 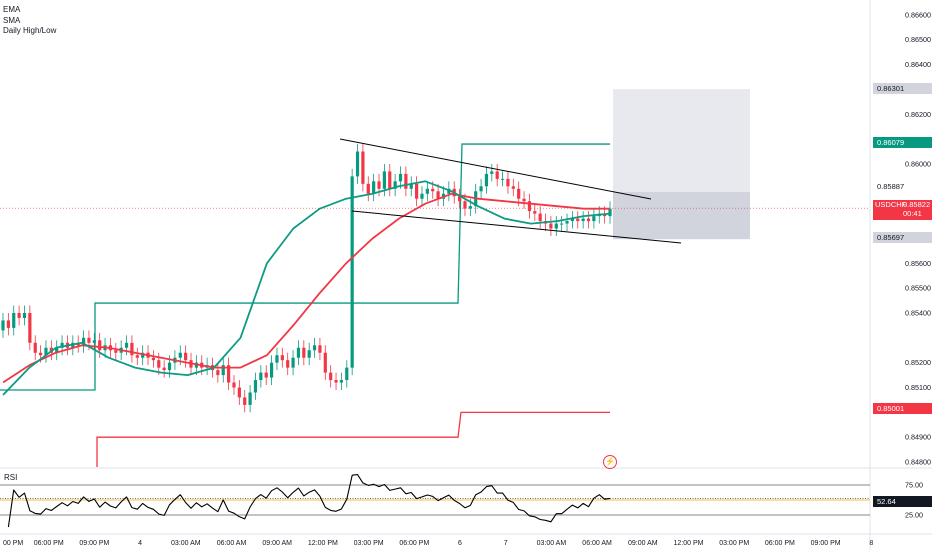 I want to click on bar-countdown: 00:41, so click(x=912, y=213).